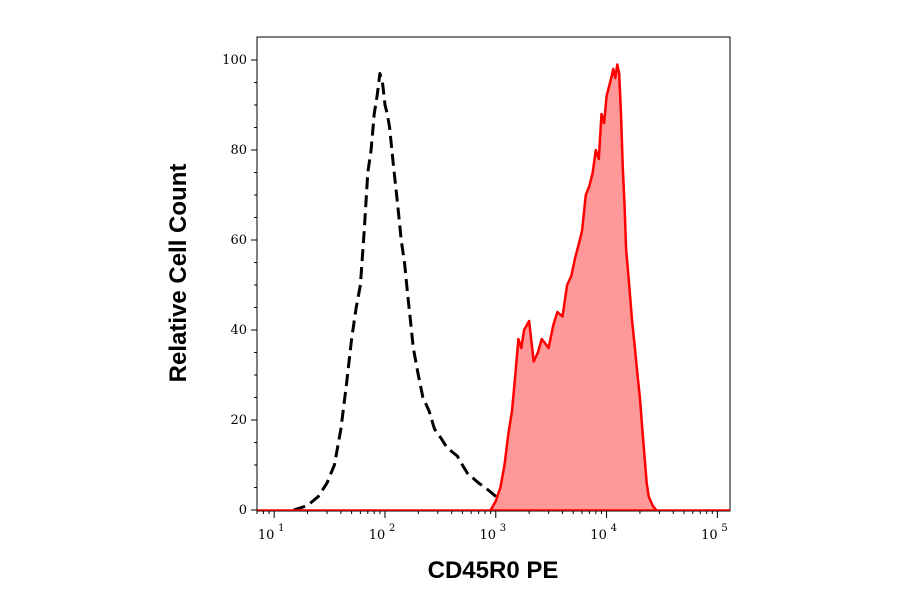 This screenshot has width=900, height=594. What do you see at coordinates (239, 285) in the screenshot?
I see `y-axis-ticks: 0 20 40 60 80 100` at bounding box center [239, 285].